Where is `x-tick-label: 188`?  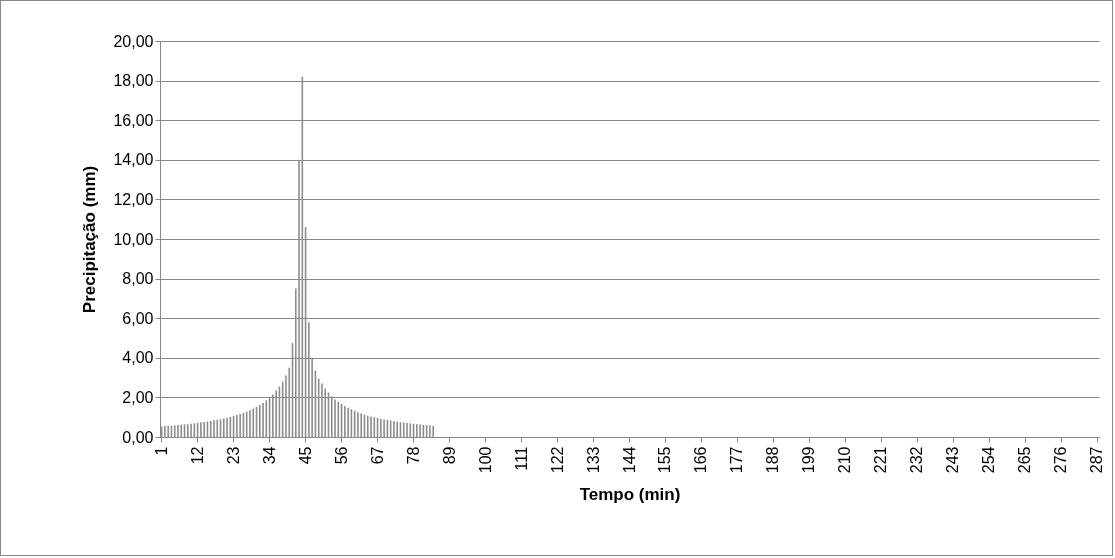
x-tick-label: 188 is located at coordinates (773, 460).